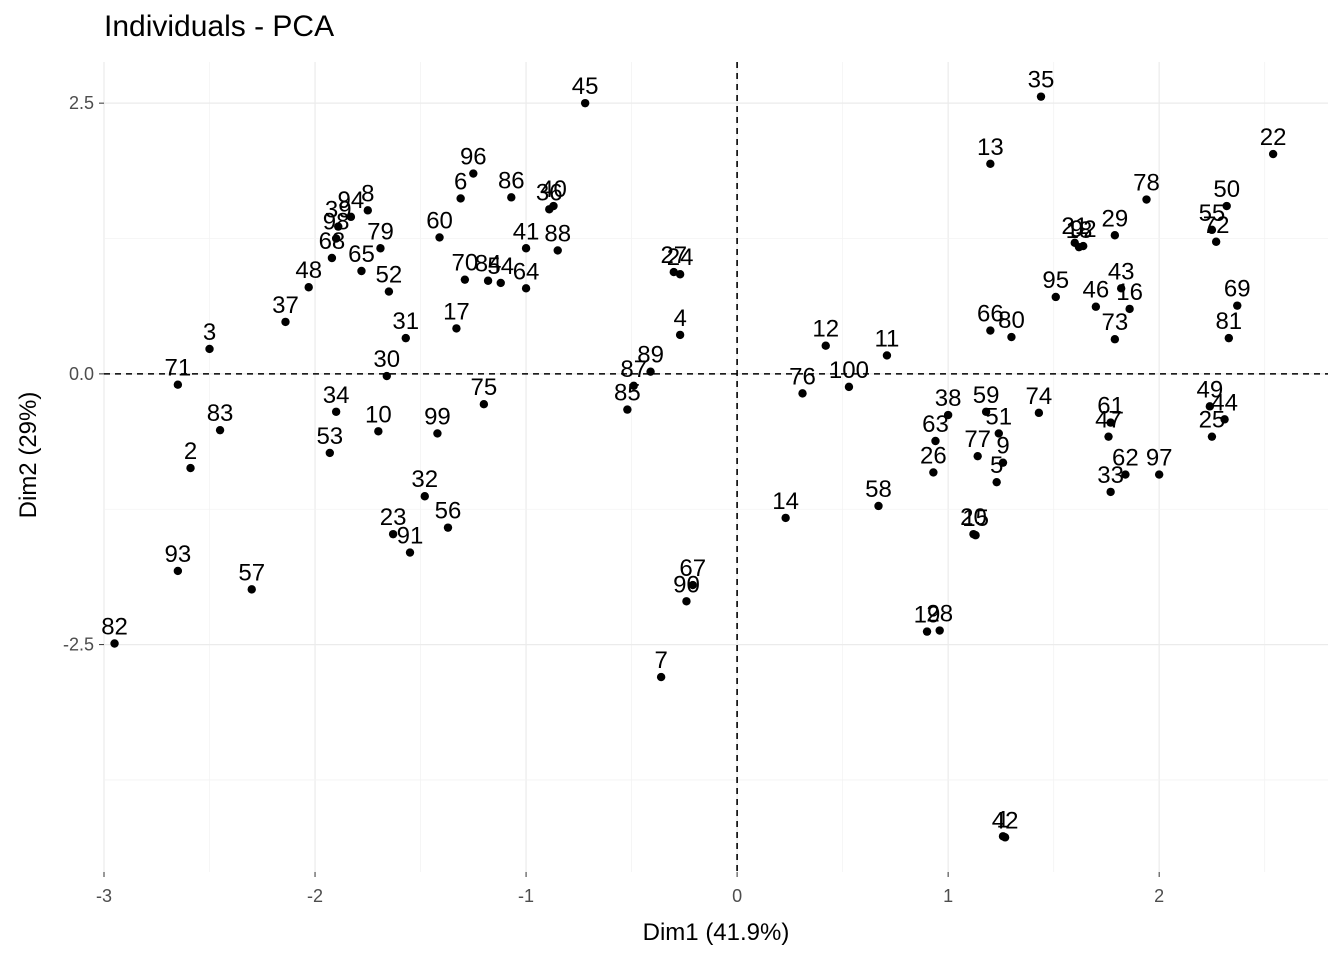 The width and height of the screenshot is (1344, 960). What do you see at coordinates (630, 889) in the screenshot?
I see `x-axis-ticks: -3 -2 -1 0 1 2` at bounding box center [630, 889].